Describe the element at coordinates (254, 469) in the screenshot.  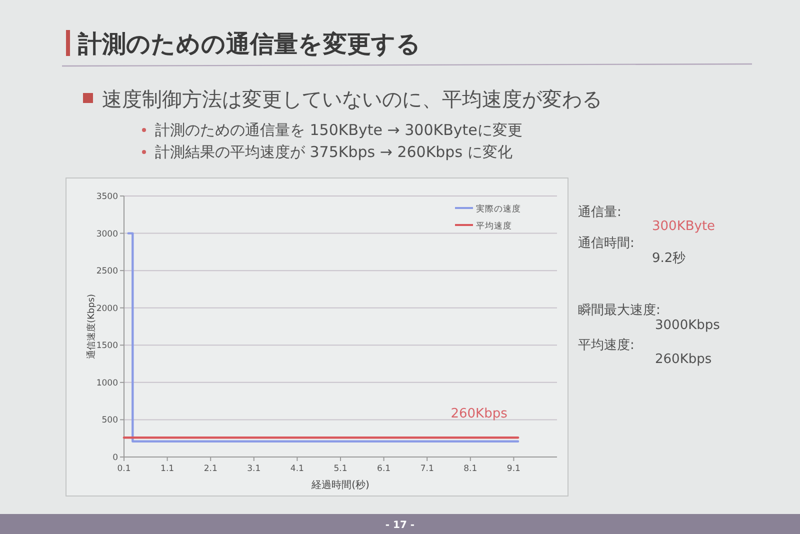
I see `x-tick-label: 3.1` at that location.